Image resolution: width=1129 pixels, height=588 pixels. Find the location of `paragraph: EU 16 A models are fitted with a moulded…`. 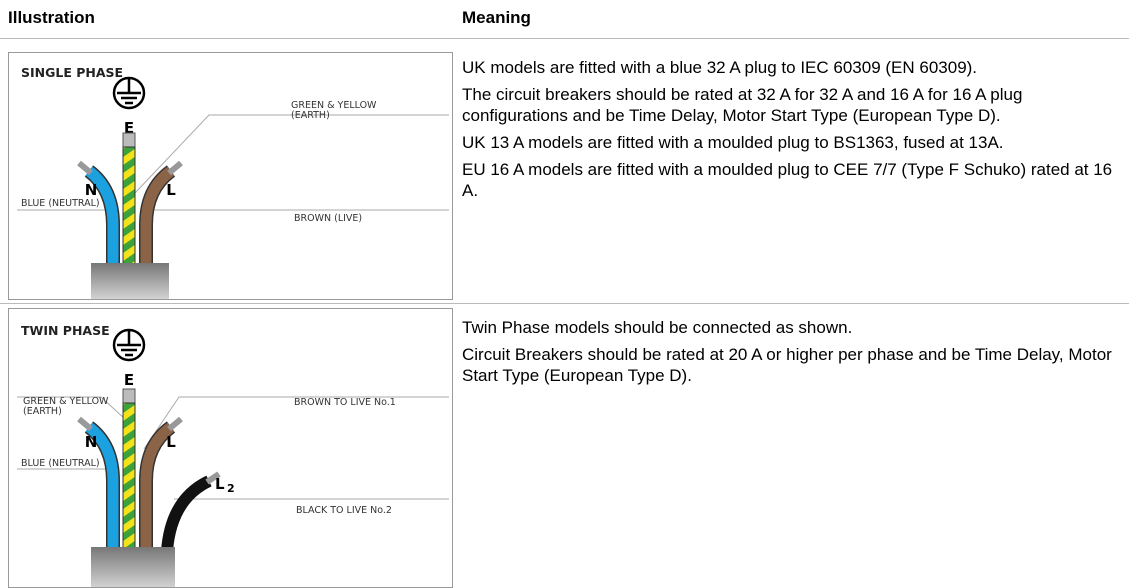

paragraph: EU 16 A models are fitted with a moulded… is located at coordinates (787, 180).